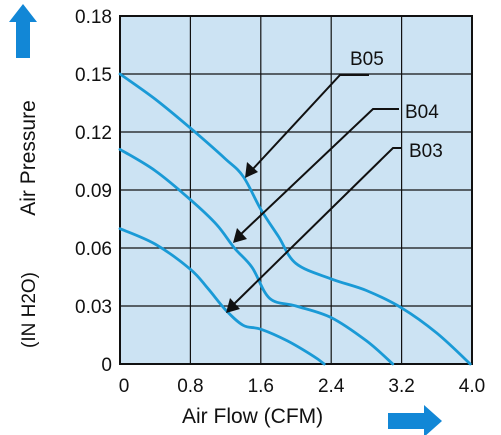 Image resolution: width=501 pixels, height=435 pixels. I want to click on callout-leader-b05, so click(310, 122).